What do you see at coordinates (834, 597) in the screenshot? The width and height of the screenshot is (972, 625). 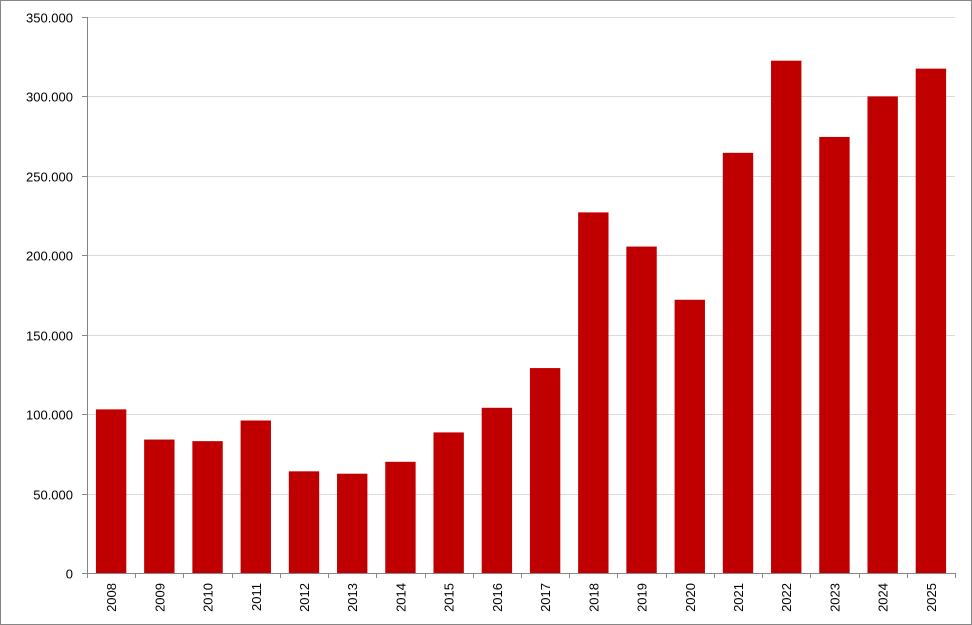 I see `x-tick-label: 2023` at bounding box center [834, 597].